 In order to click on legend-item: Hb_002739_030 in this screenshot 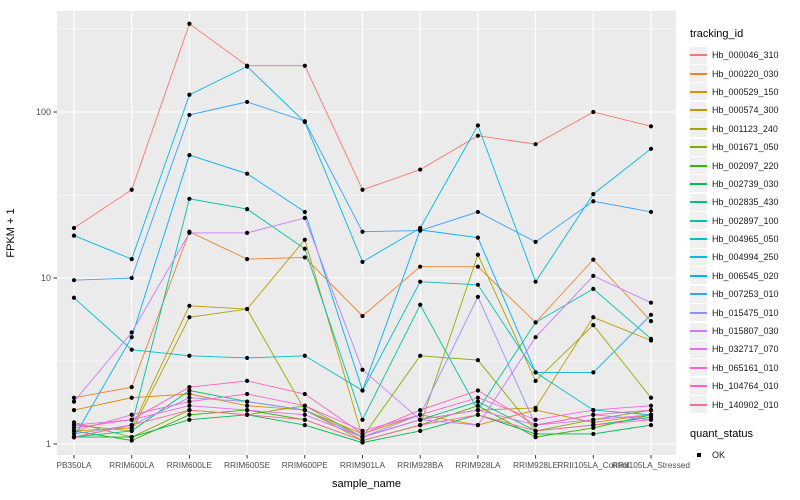, I will do `click(744, 184)`.